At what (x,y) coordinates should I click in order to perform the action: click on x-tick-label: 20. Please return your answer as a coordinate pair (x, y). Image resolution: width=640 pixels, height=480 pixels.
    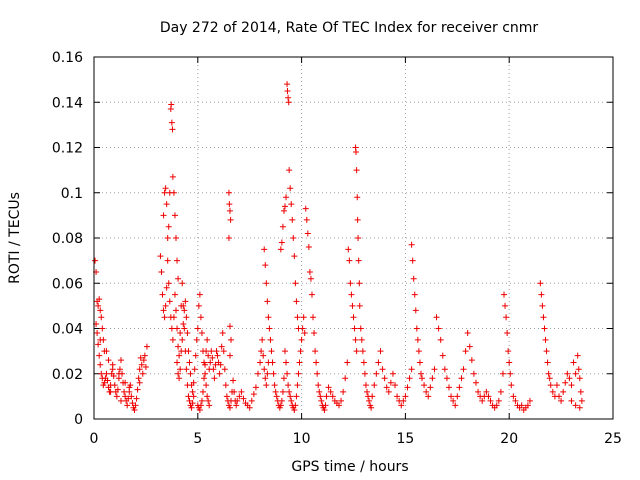
    Looking at the image, I should click on (509, 439).